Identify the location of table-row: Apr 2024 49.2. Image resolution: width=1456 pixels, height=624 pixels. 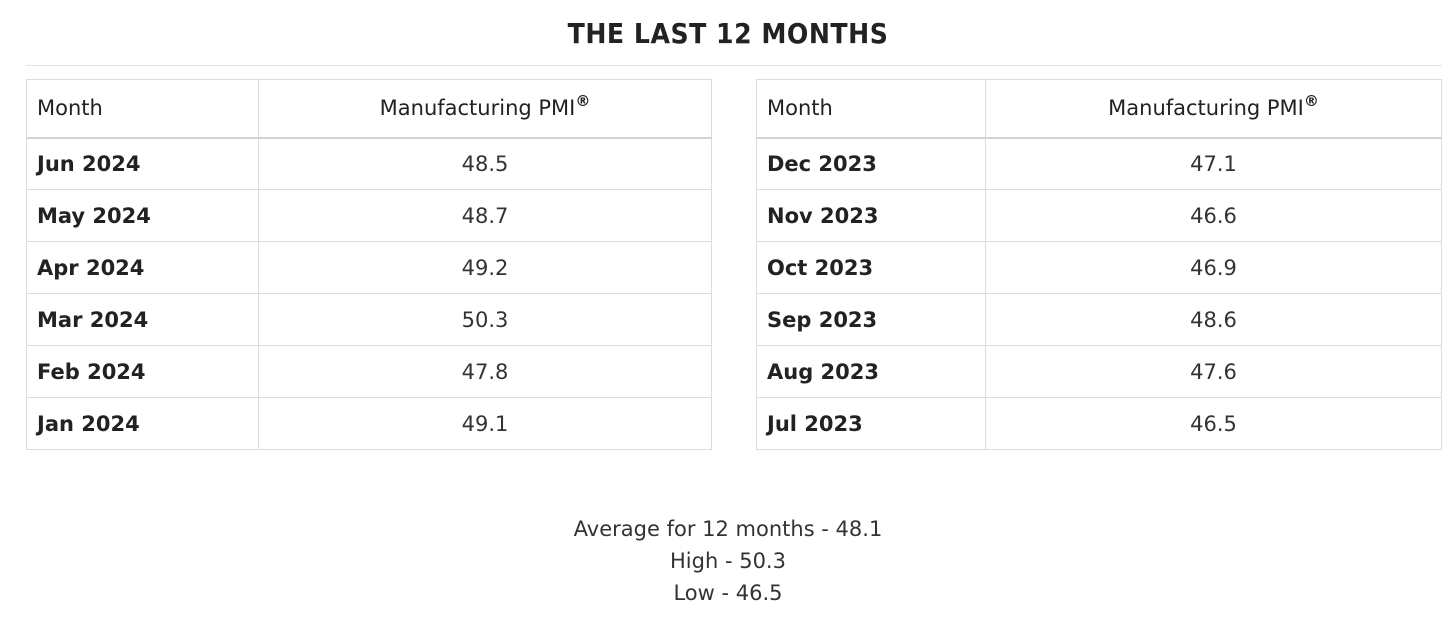
(369, 267).